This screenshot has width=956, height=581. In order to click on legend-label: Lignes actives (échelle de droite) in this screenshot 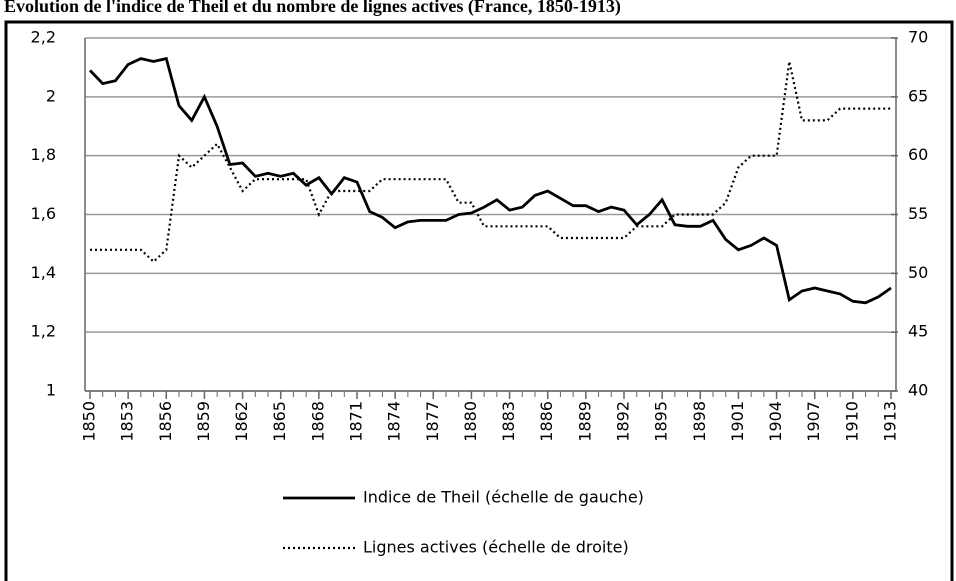, I will do `click(496, 547)`.